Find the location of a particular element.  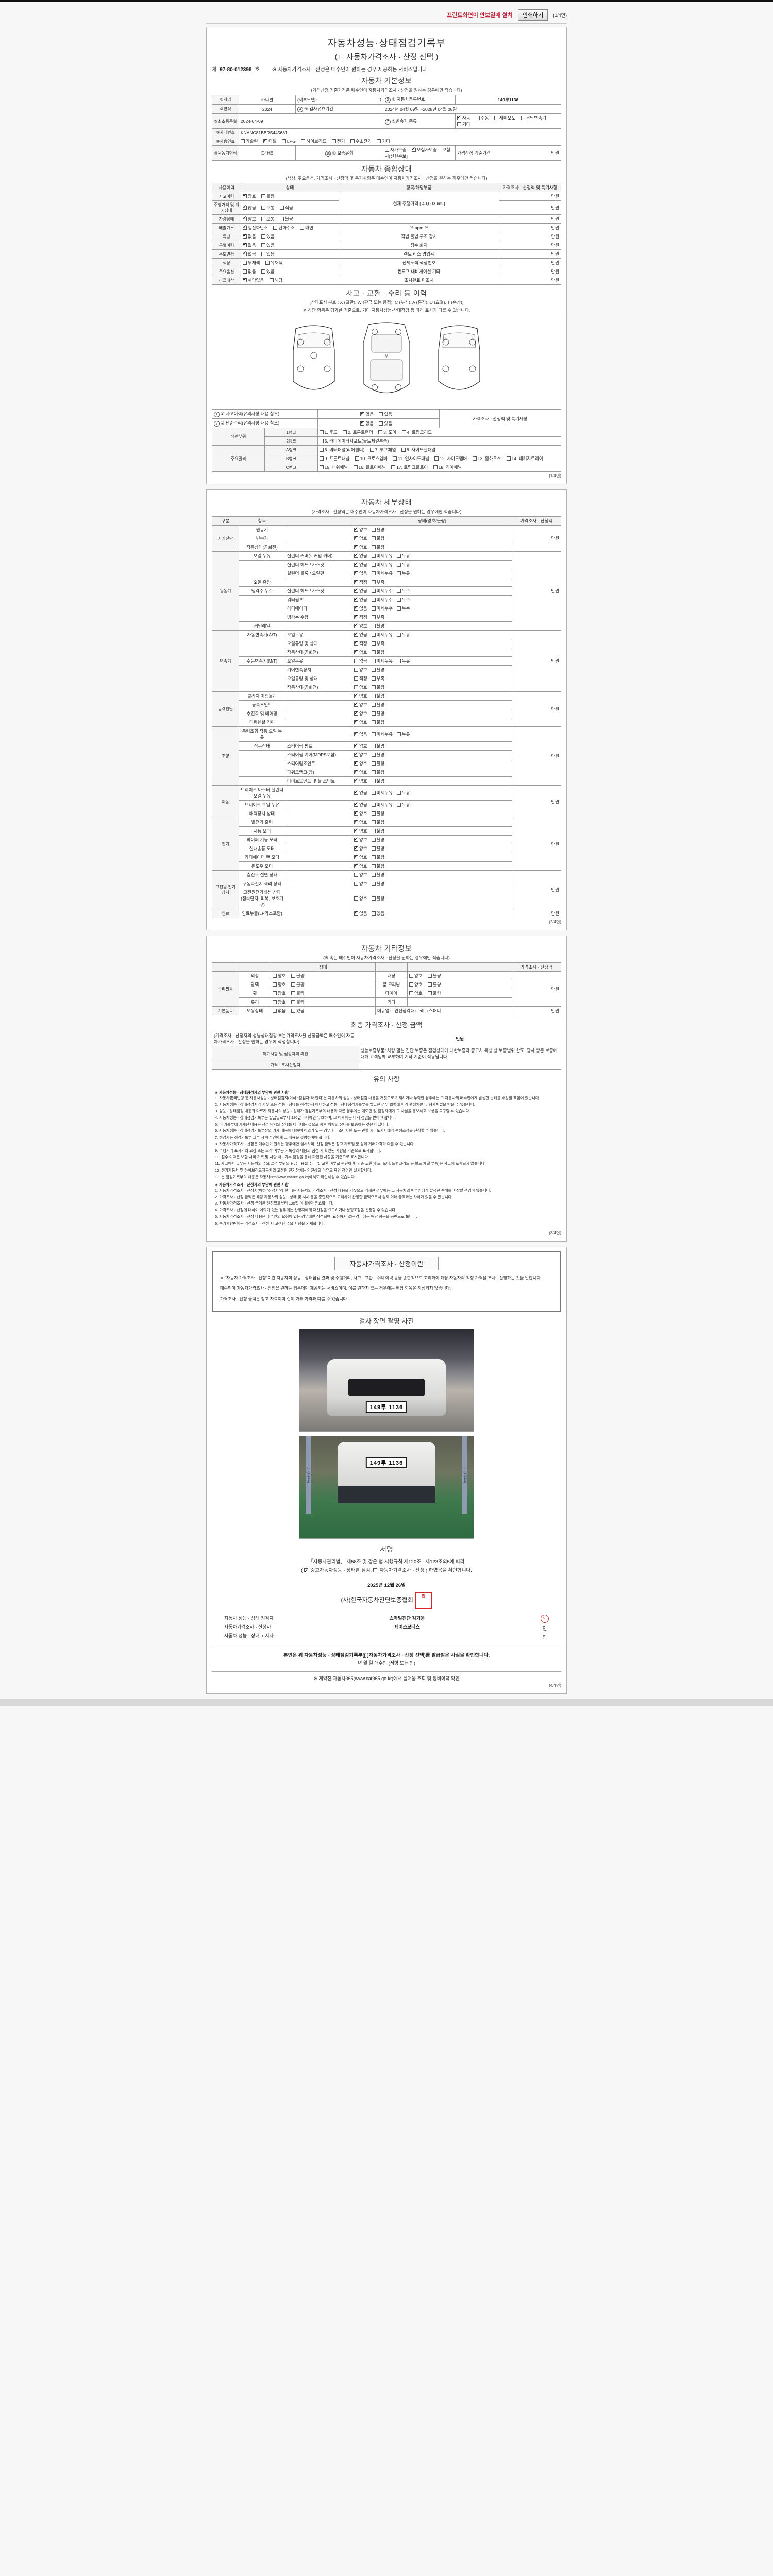

check-usechange-none: 없음 is located at coordinates (249, 253).